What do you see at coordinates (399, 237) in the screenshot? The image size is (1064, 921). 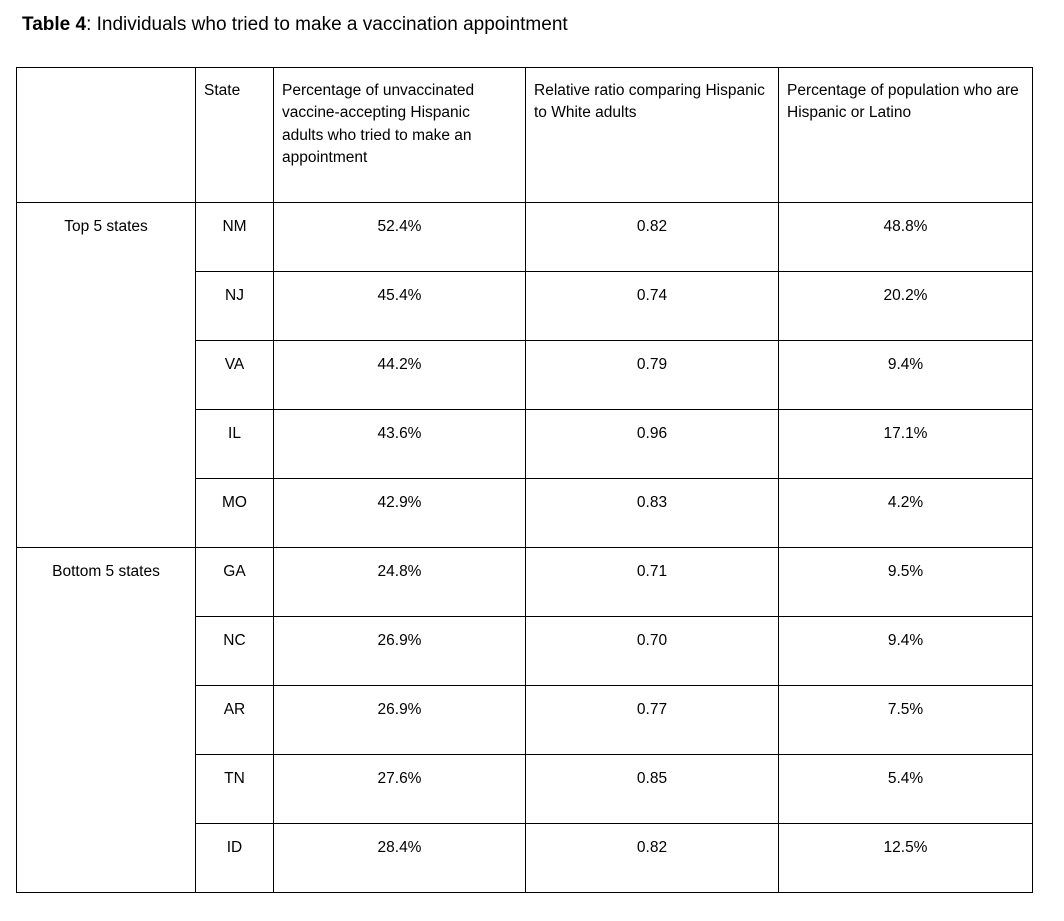 I see `pct-tried-cell: 52.4%` at bounding box center [399, 237].